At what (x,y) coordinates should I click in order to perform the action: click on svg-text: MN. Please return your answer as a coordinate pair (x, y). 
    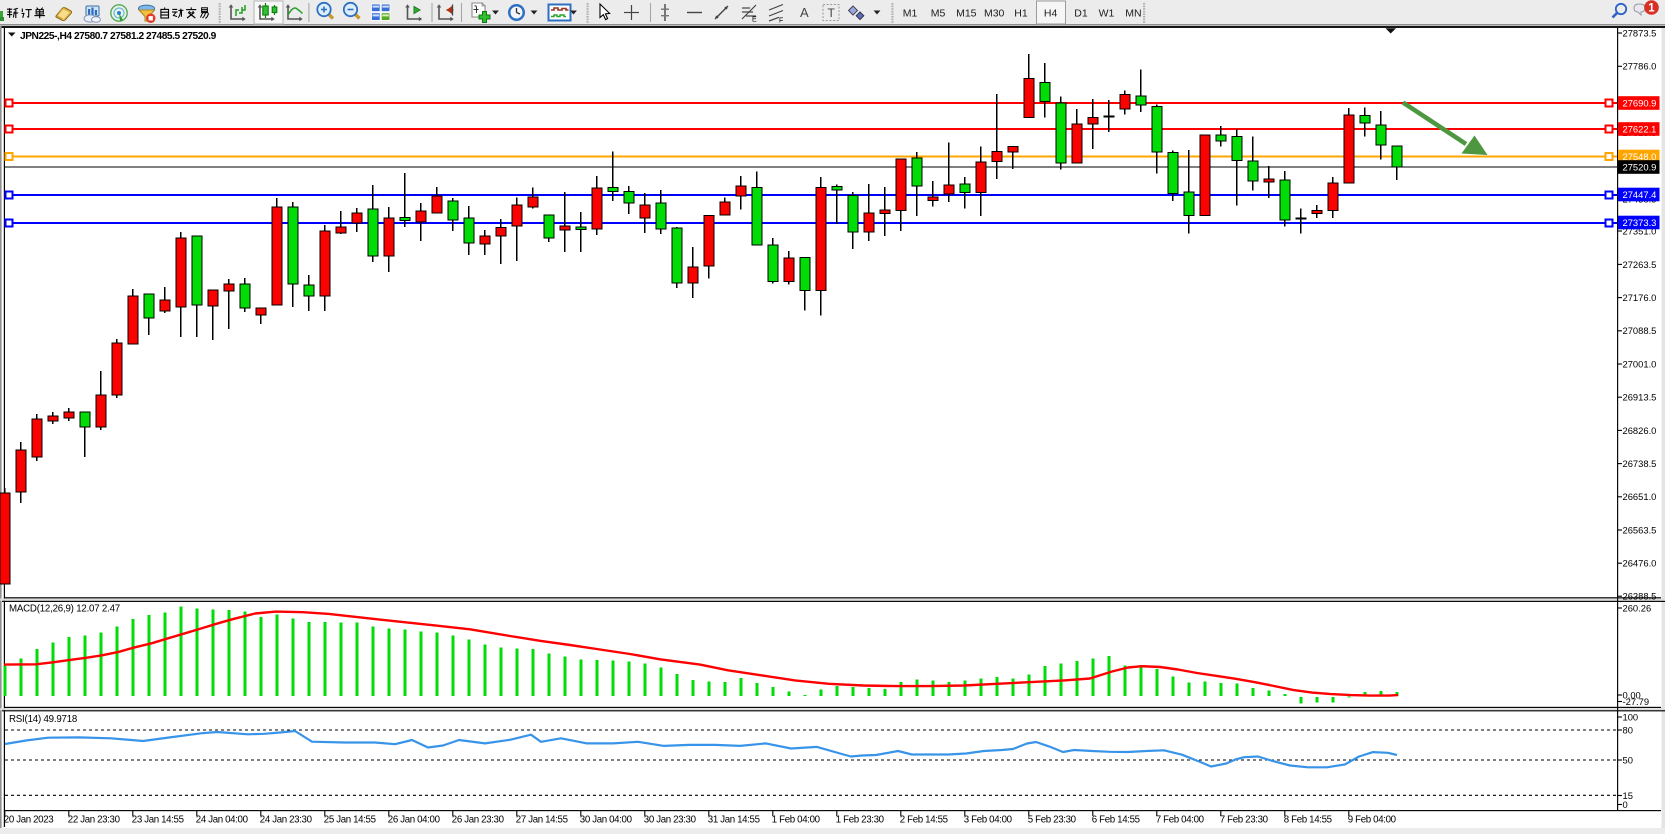
    Looking at the image, I should click on (1133, 14).